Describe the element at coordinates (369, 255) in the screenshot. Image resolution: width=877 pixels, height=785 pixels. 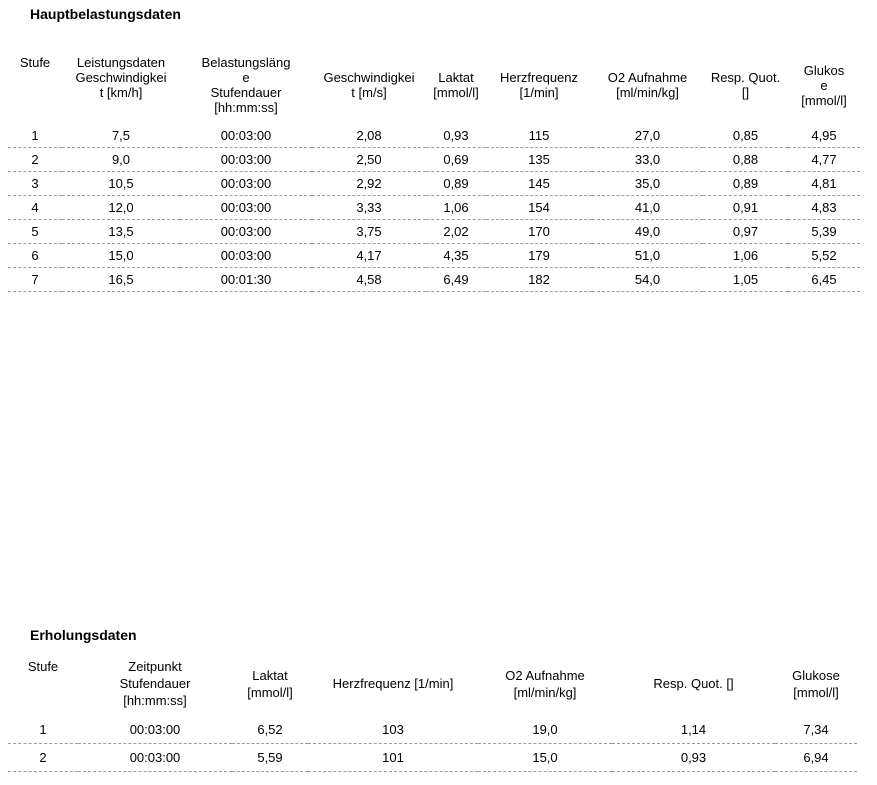
I see `cell: 4,17` at that location.